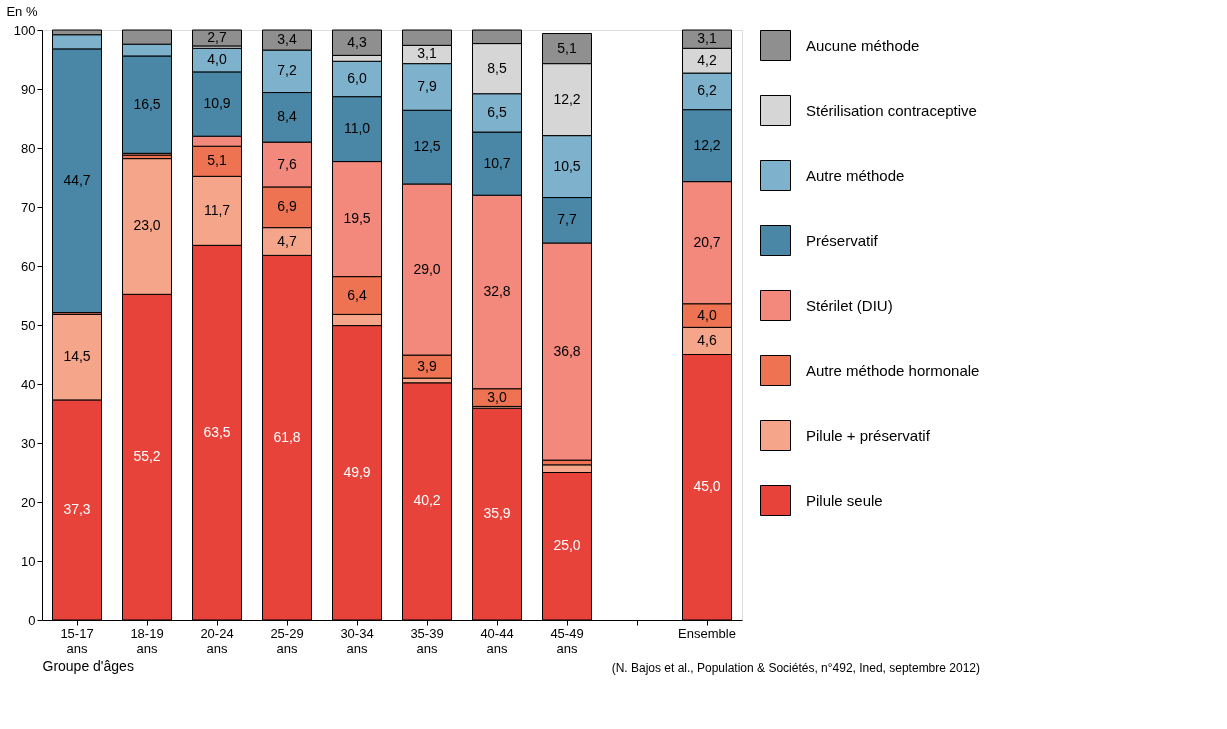 This screenshot has width=1227, height=729. What do you see at coordinates (147, 225) in the screenshot?
I see `data-label: 23,0` at bounding box center [147, 225].